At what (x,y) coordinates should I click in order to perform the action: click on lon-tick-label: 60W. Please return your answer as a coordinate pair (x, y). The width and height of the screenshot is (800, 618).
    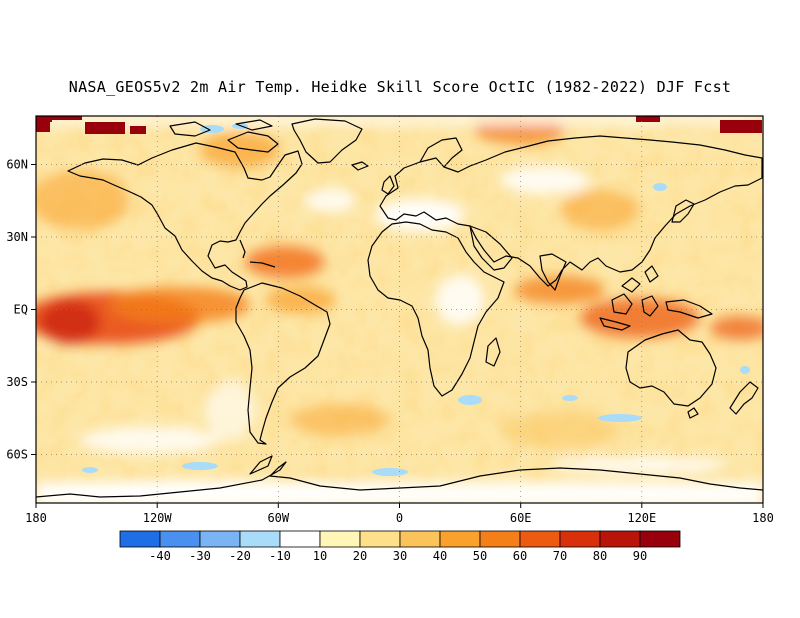
    Looking at the image, I should click on (278, 518).